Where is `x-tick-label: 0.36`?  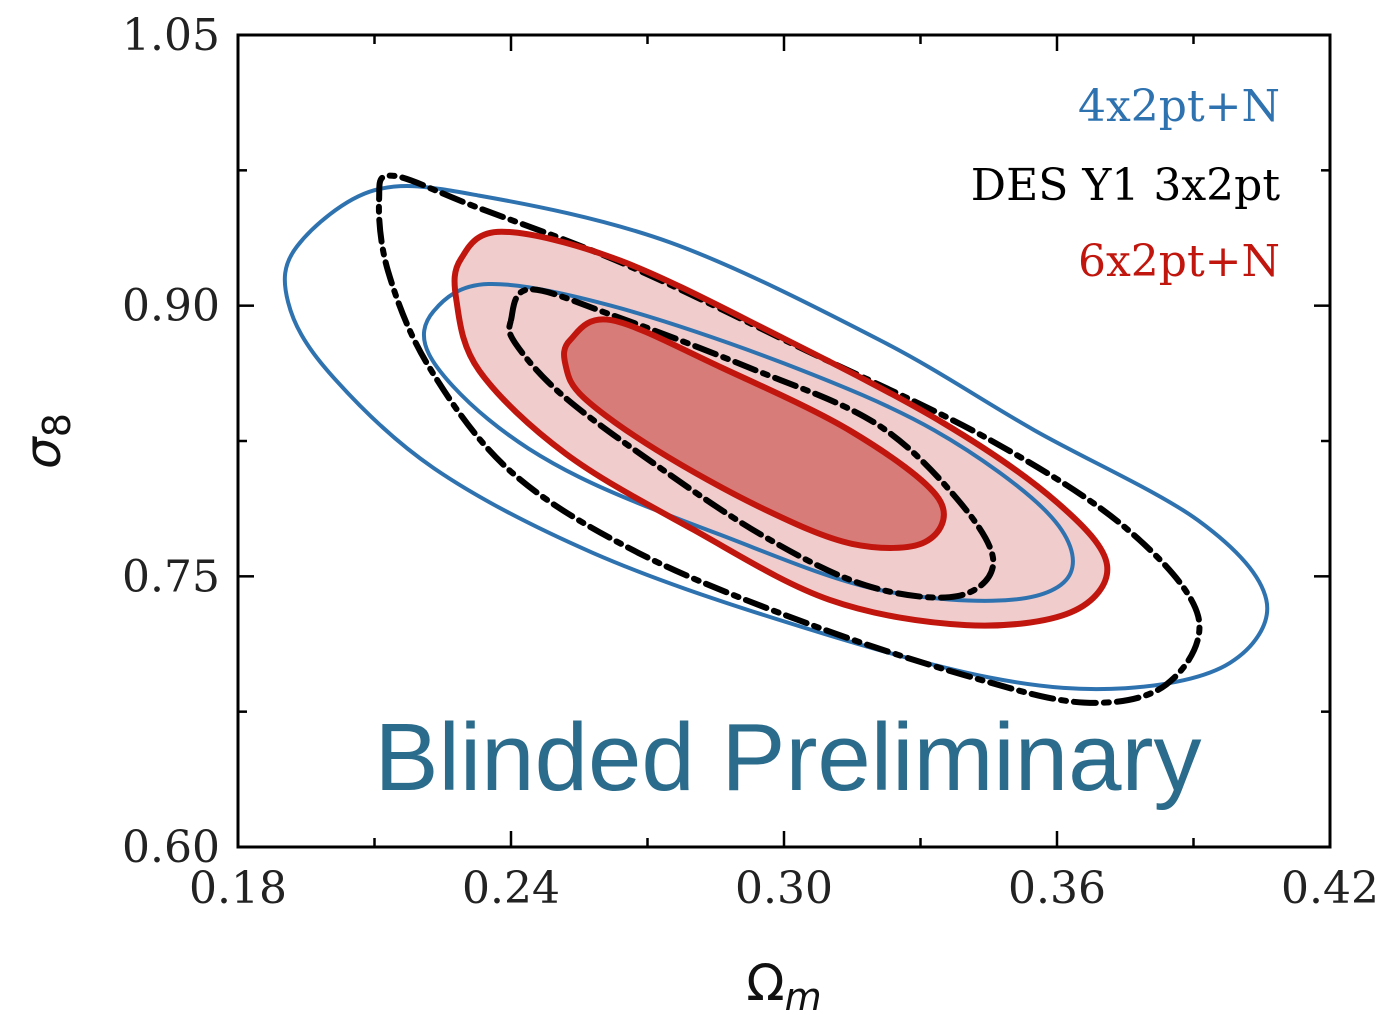
x-tick-label: 0.36 is located at coordinates (1057, 888).